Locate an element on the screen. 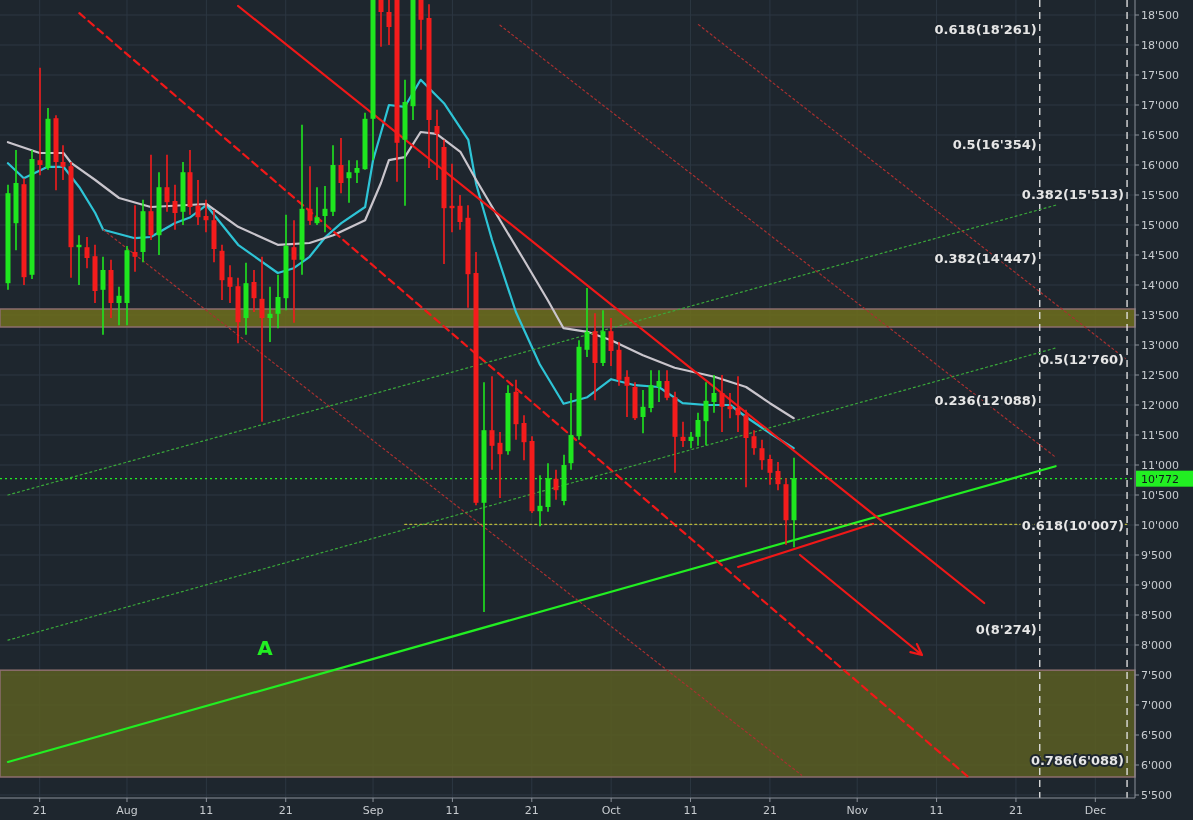 This screenshot has height=820, width=1193. y-tick-label: 7'000 is located at coordinates (1157, 705).